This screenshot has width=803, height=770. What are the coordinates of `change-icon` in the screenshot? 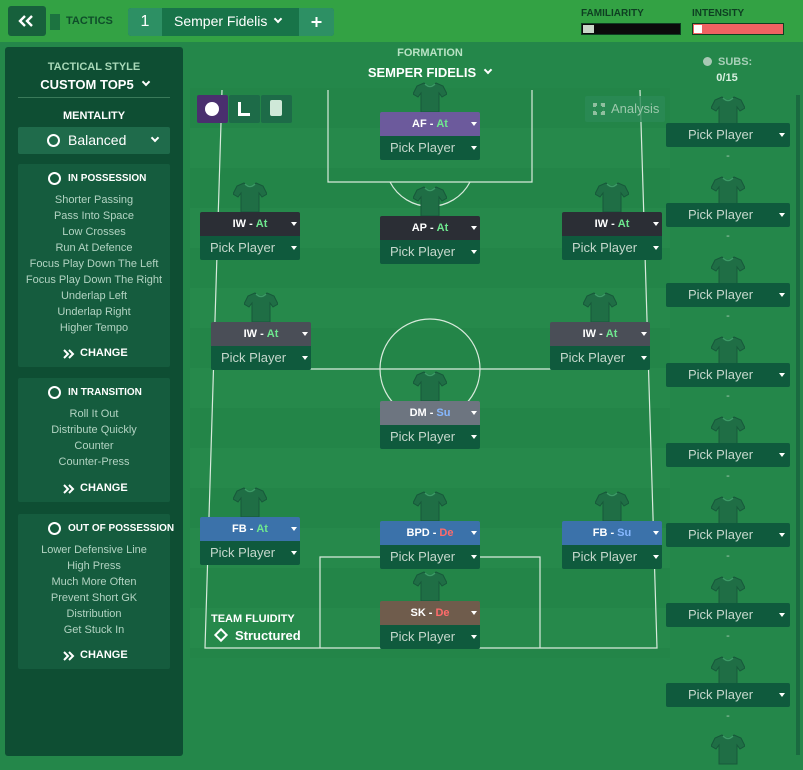 It's located at (69, 490).